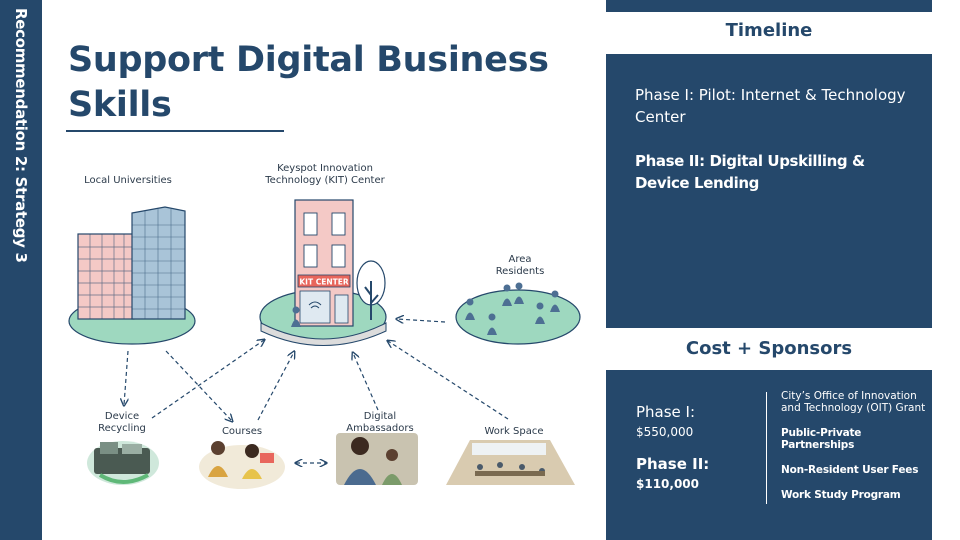 The height and width of the screenshot is (540, 960). What do you see at coordinates (175, 131) in the screenshot?
I see `title-underline` at bounding box center [175, 131].